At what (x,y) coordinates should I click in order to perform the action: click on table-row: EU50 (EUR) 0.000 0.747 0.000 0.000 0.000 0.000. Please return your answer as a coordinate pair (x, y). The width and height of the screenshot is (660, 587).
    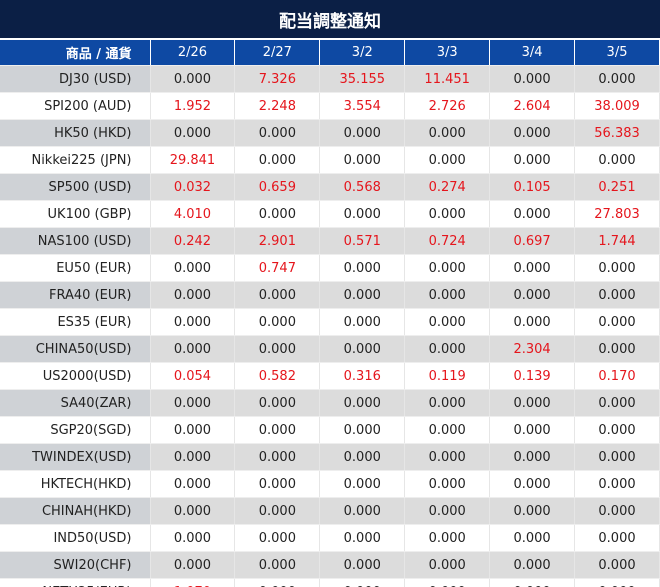
    Looking at the image, I should click on (330, 268).